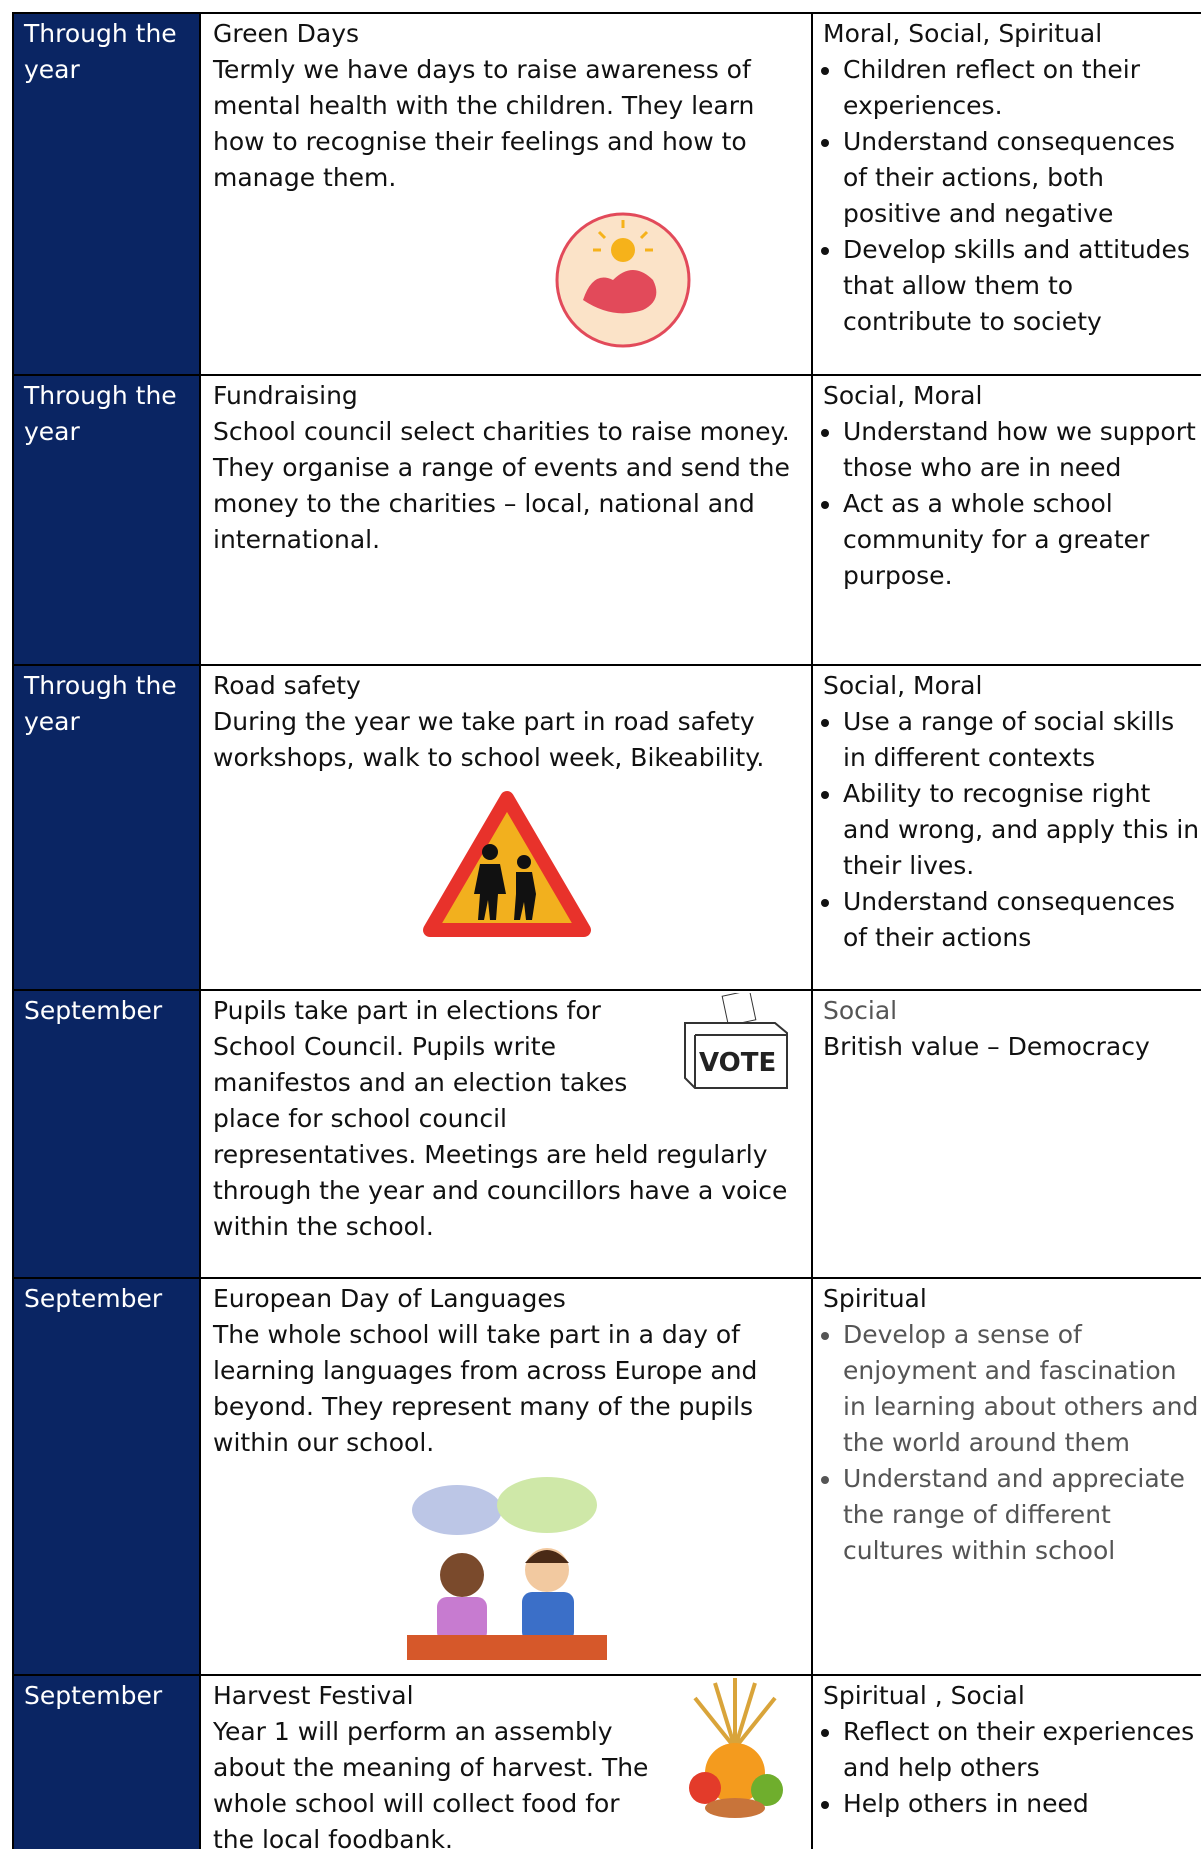  What do you see at coordinates (860, 1010) in the screenshot?
I see `values-heading: Social` at bounding box center [860, 1010].